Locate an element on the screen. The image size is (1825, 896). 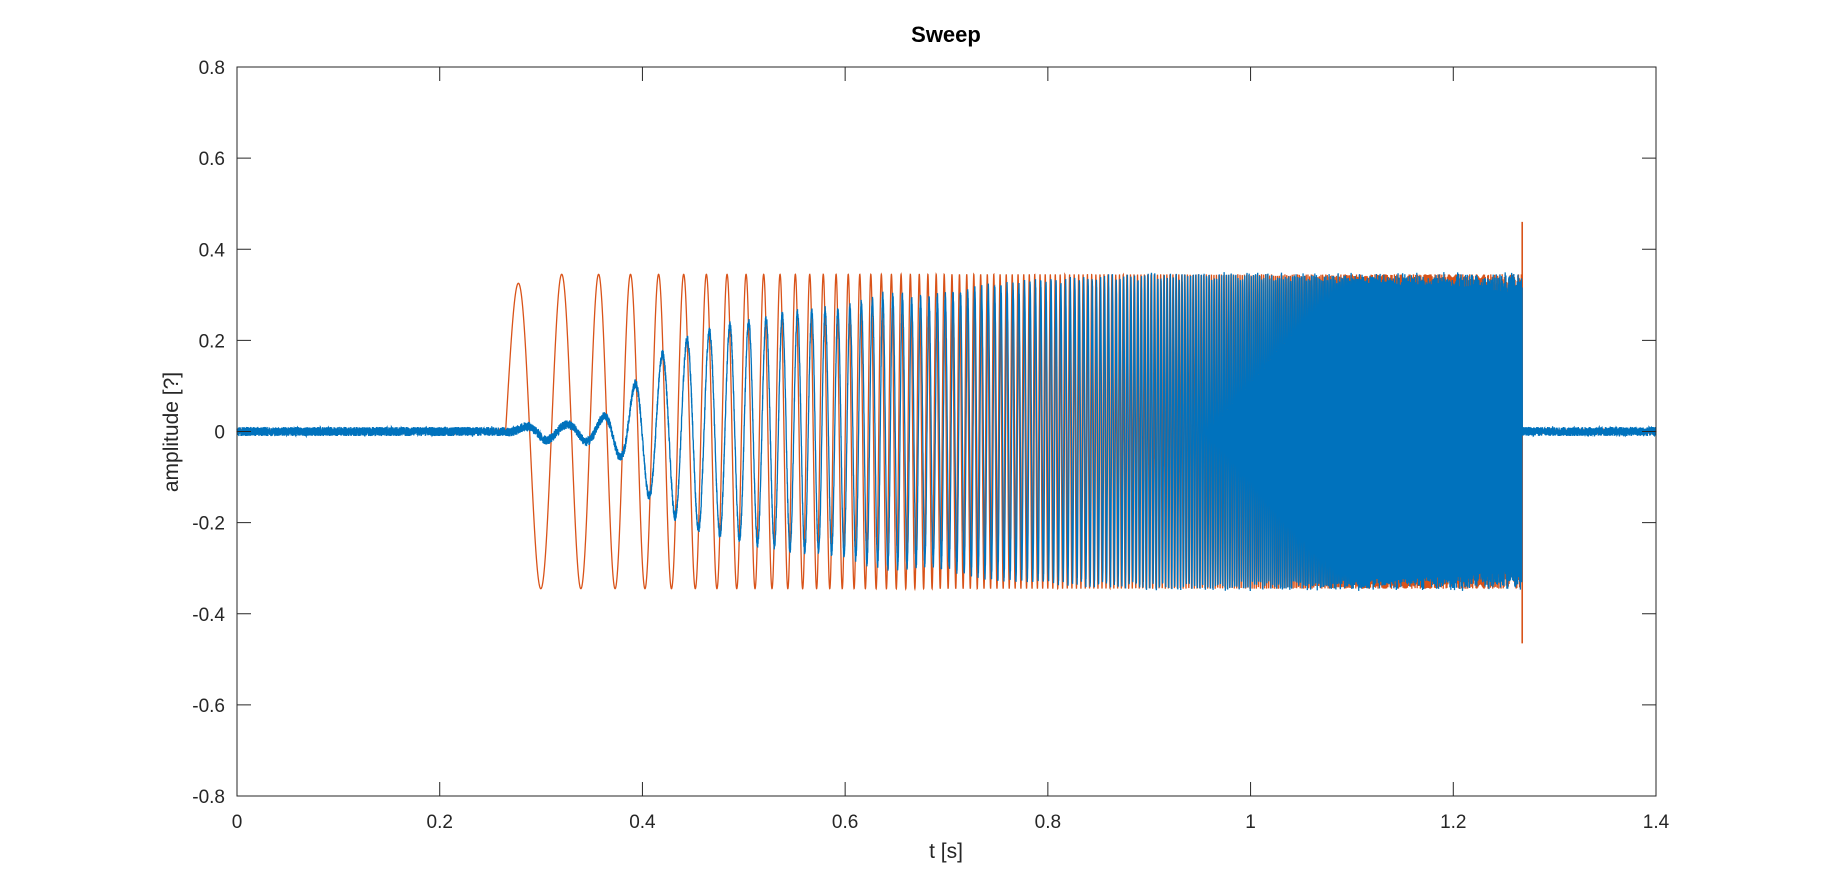
y-tick-label: 0.8 is located at coordinates (212, 68).